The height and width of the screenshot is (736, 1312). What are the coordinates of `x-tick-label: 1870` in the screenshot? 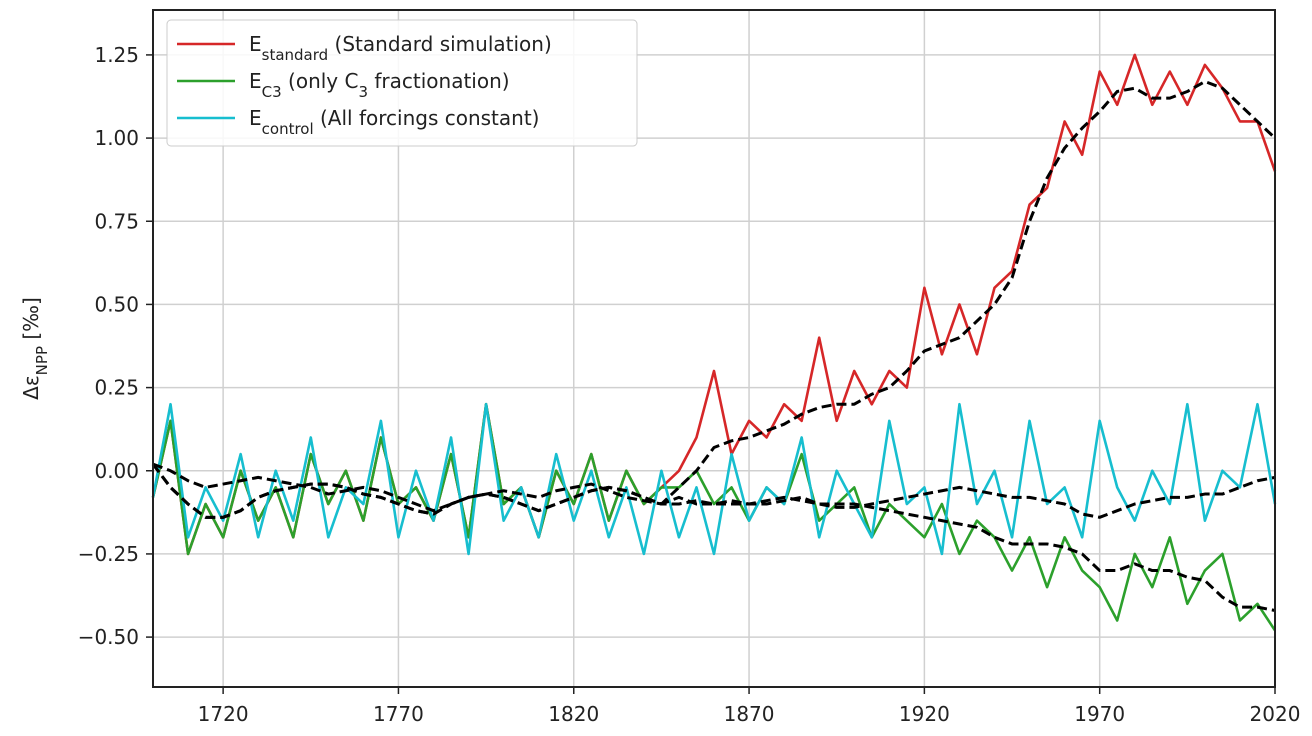 It's located at (749, 714).